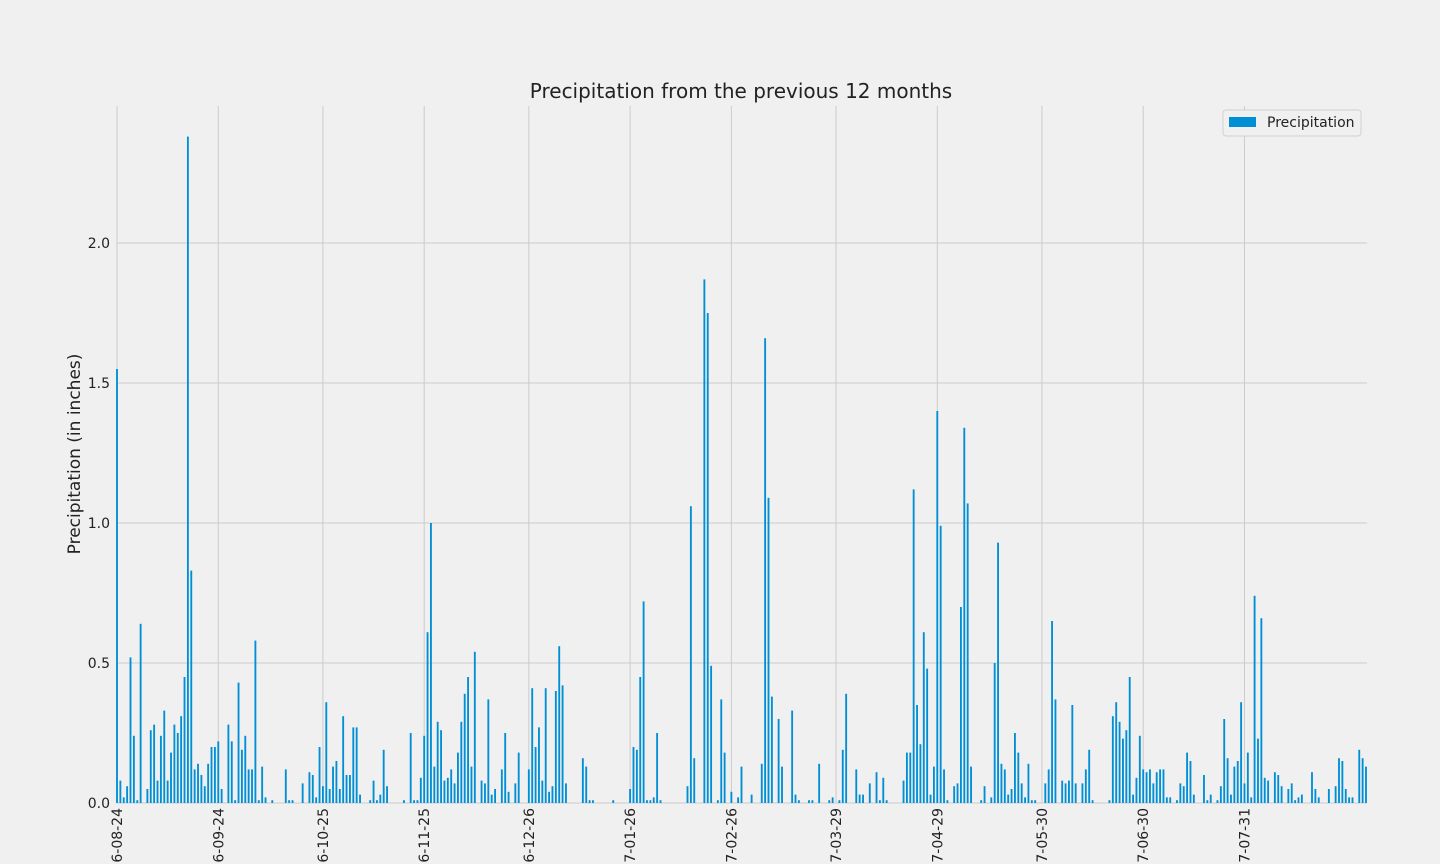 The height and width of the screenshot is (864, 1440). What do you see at coordinates (1144, 835) in the screenshot?
I see `x-tick-label: 7-06-30` at bounding box center [1144, 835].